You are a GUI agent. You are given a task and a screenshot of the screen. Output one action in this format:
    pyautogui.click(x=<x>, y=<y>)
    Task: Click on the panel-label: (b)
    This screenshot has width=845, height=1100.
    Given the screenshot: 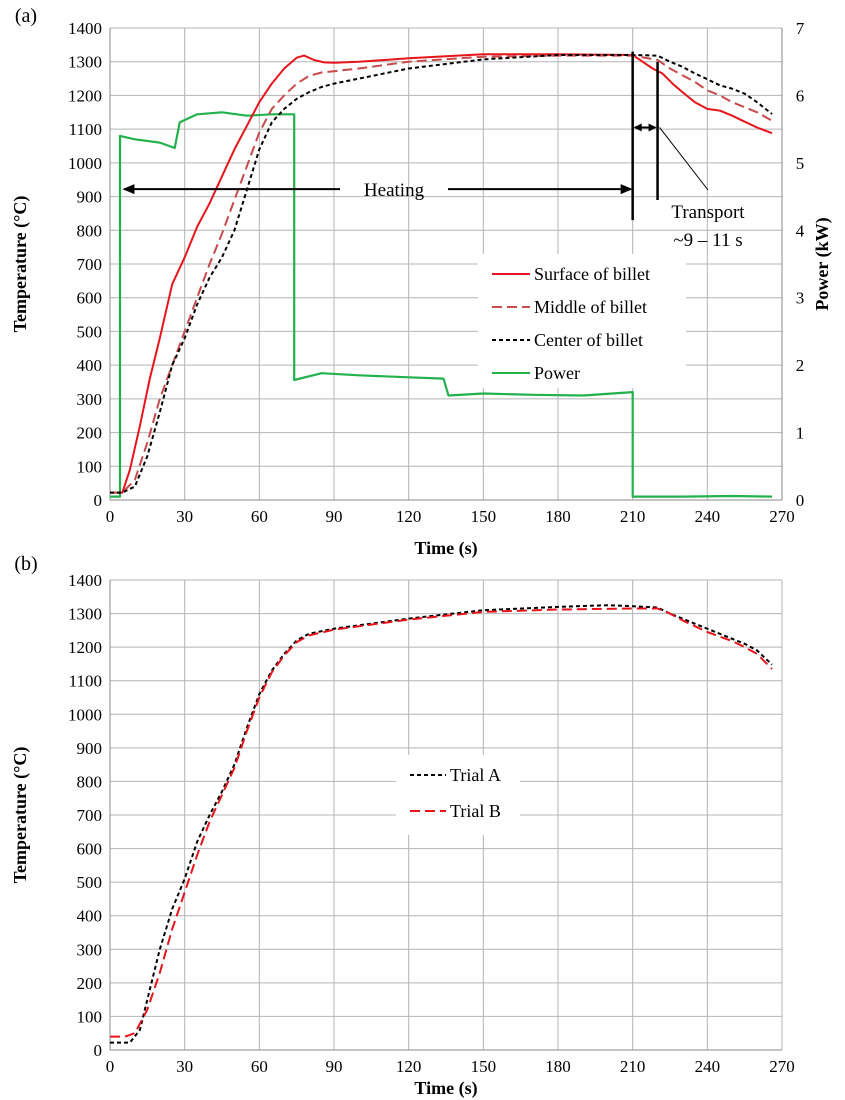 What is the action you would take?
    pyautogui.click(x=25, y=564)
    